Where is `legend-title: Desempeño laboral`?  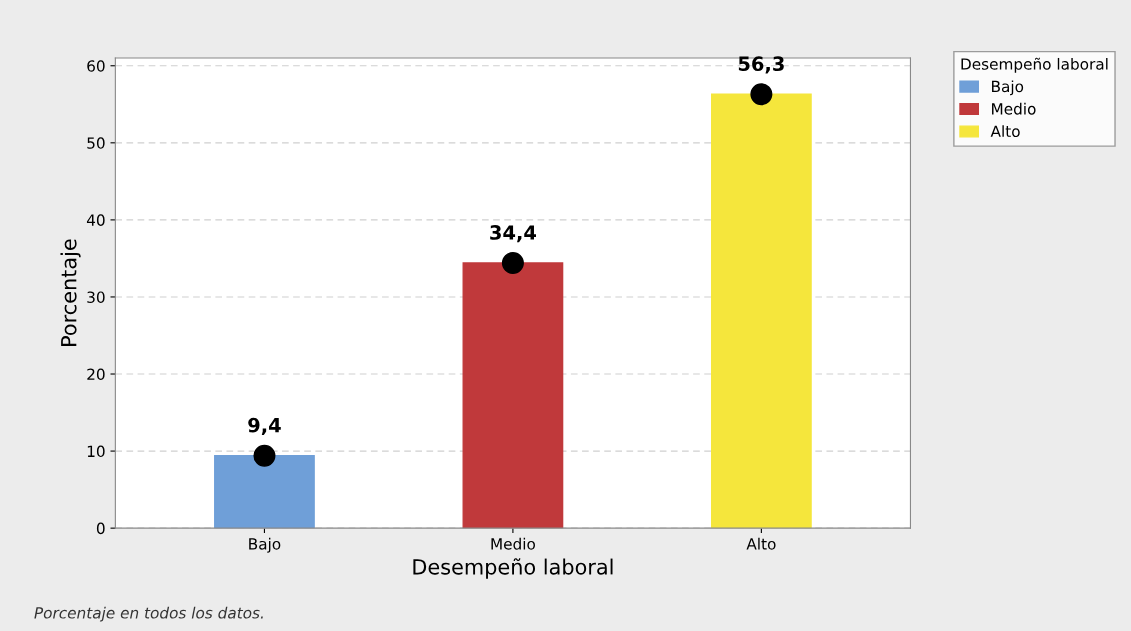
legend-title: Desempeño laboral is located at coordinates (1034, 65).